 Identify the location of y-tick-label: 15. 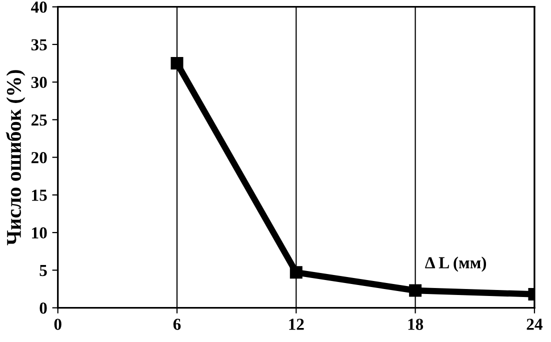
(39, 195).